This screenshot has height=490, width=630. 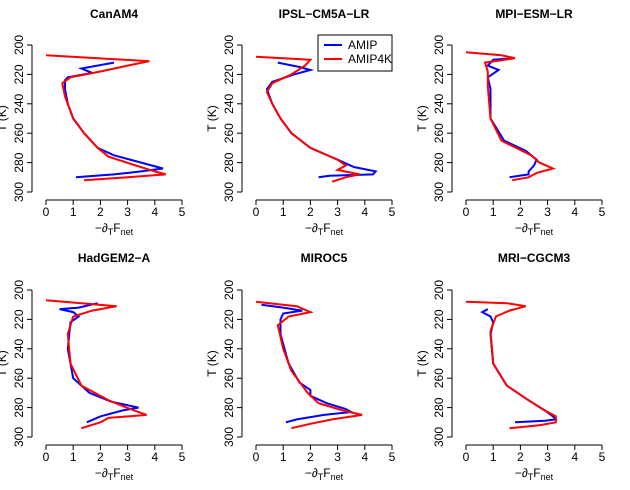 What do you see at coordinates (324, 14) in the screenshot?
I see `chart-title: IPSL−CM5A−LR` at bounding box center [324, 14].